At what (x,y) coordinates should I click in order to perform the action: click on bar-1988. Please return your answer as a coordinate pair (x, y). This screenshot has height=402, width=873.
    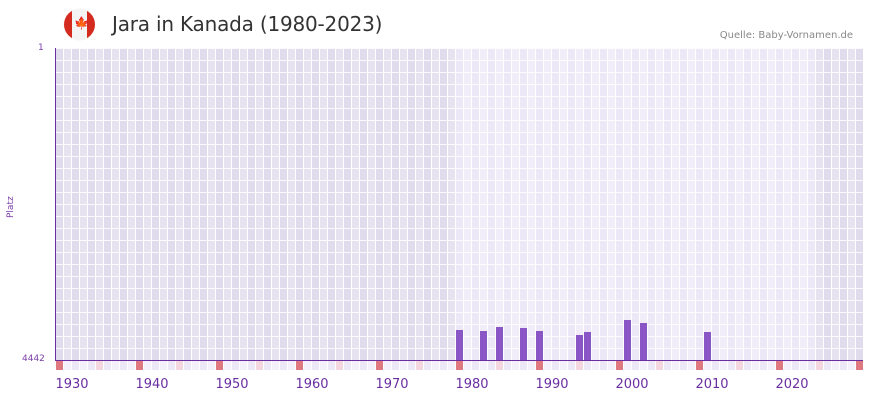
    Looking at the image, I should click on (539, 345).